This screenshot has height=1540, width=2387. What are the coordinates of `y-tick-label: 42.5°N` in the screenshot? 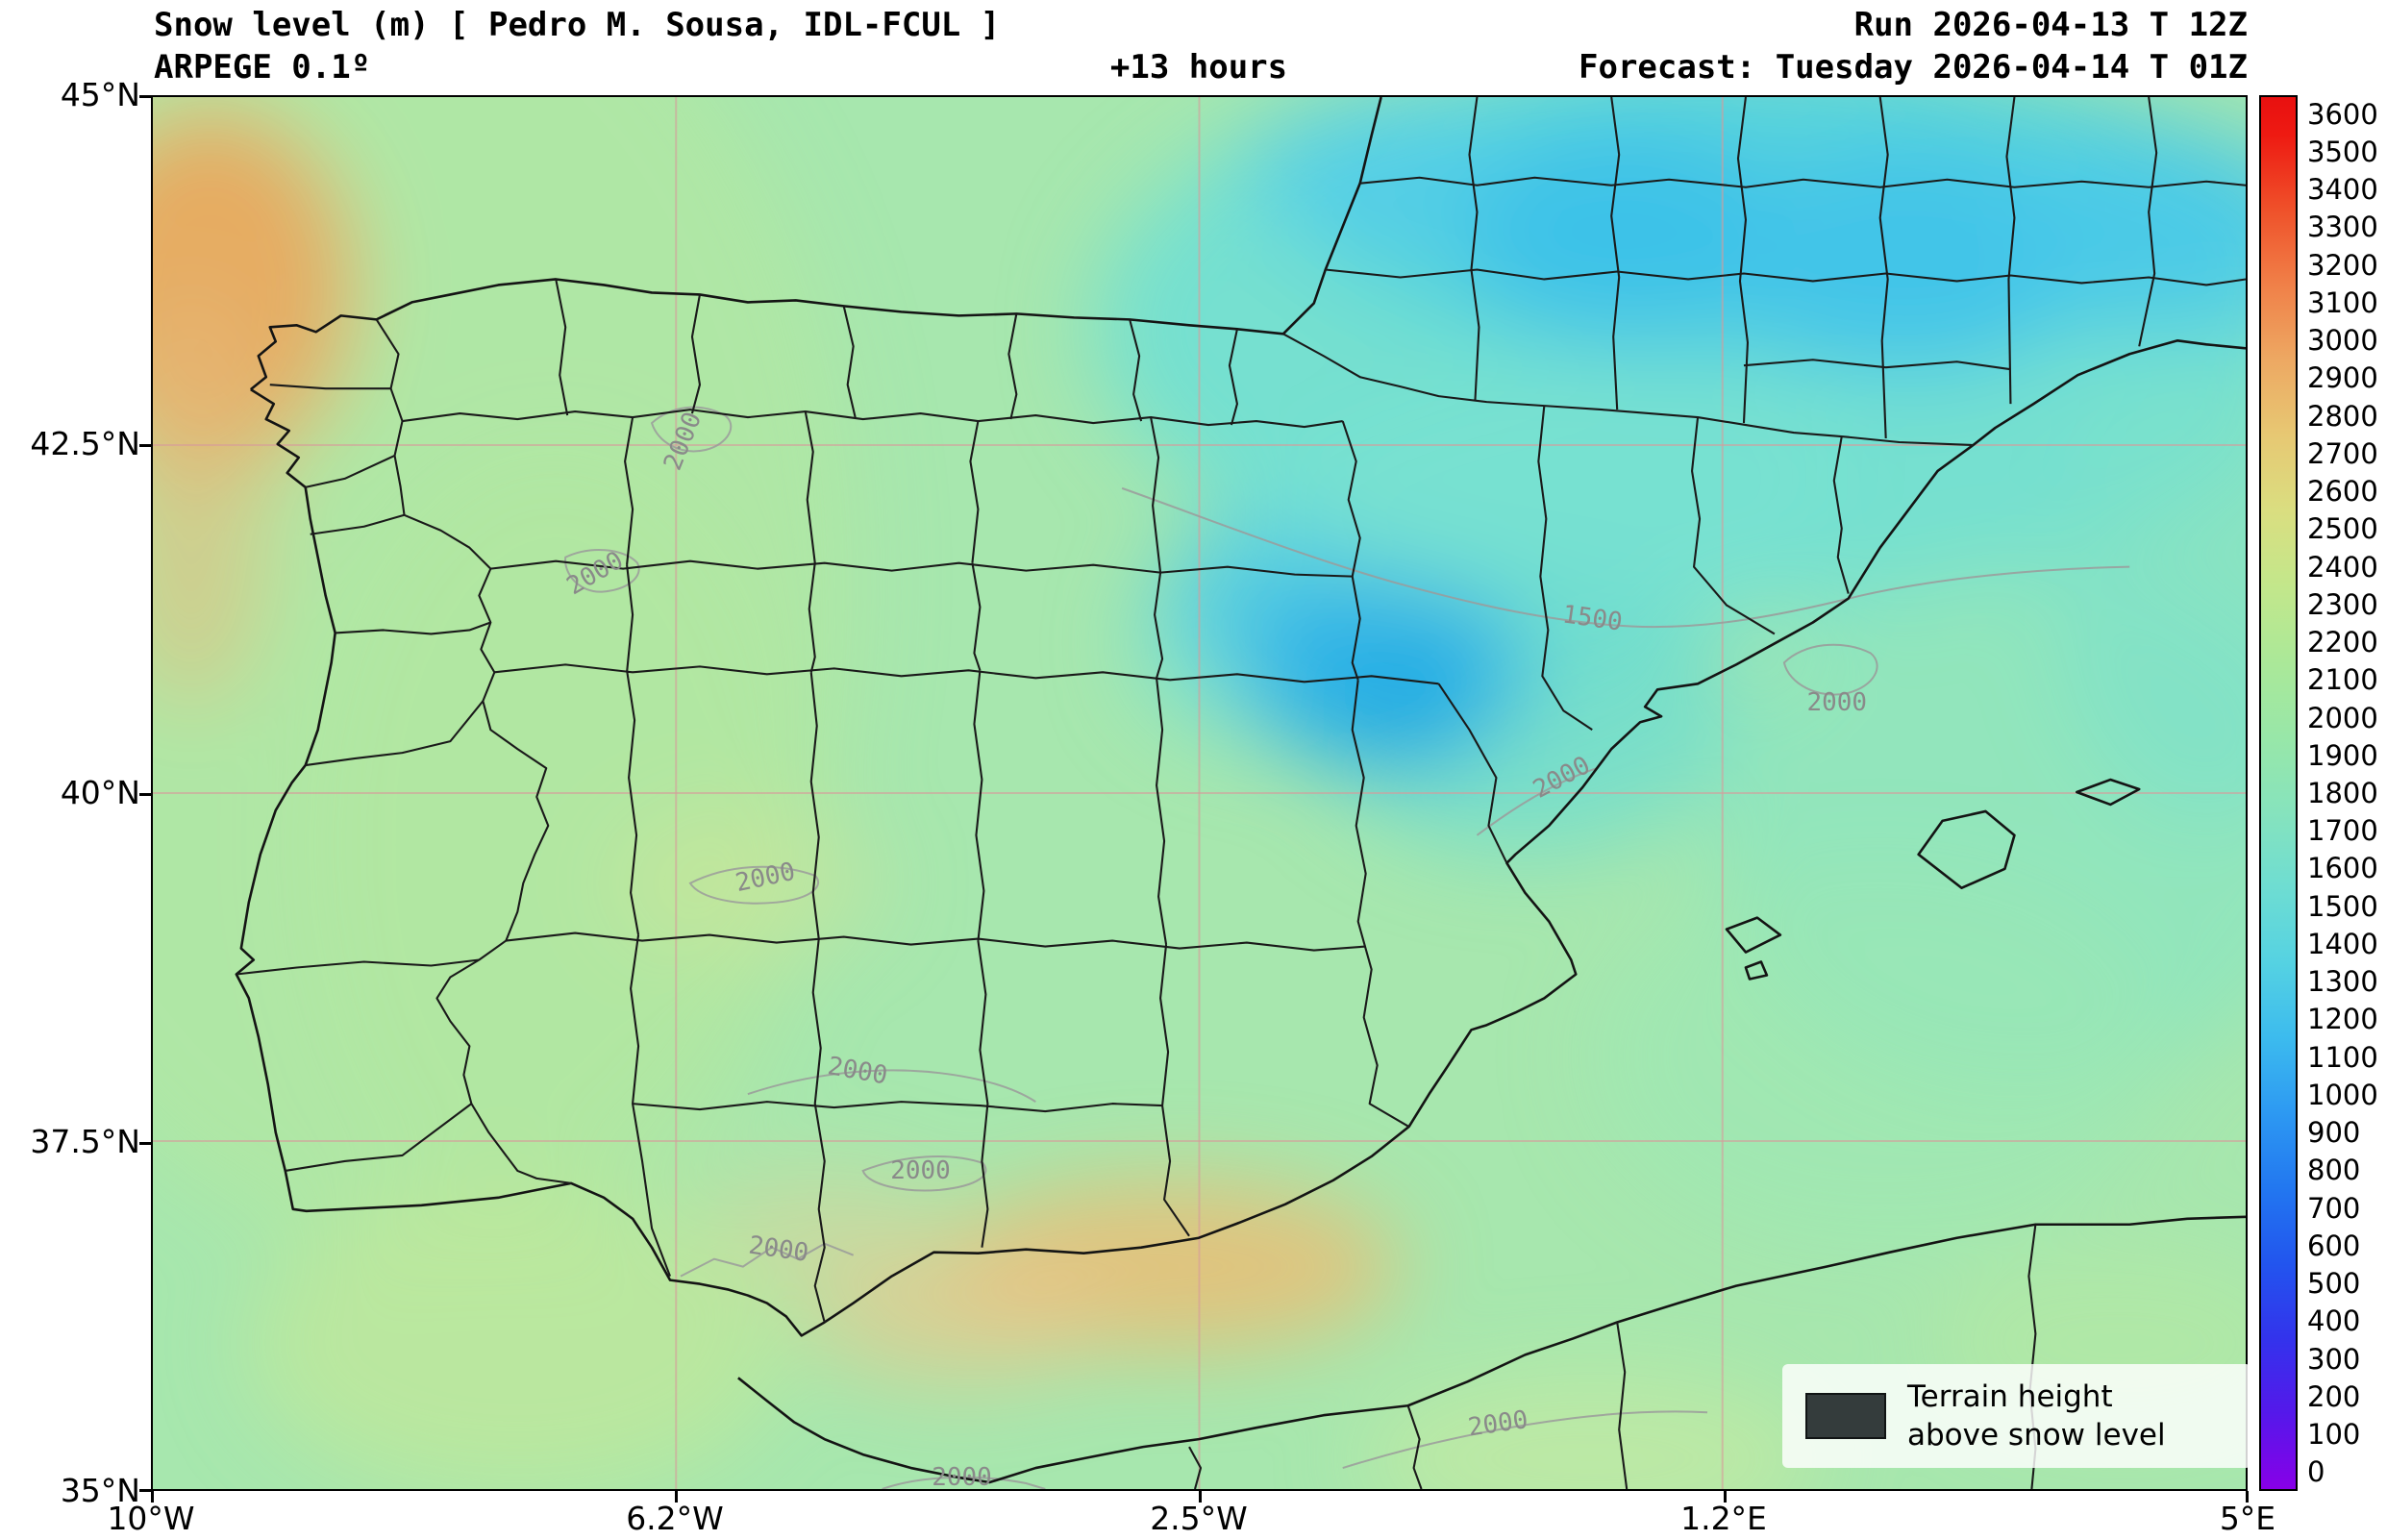 It's located at (85, 443).